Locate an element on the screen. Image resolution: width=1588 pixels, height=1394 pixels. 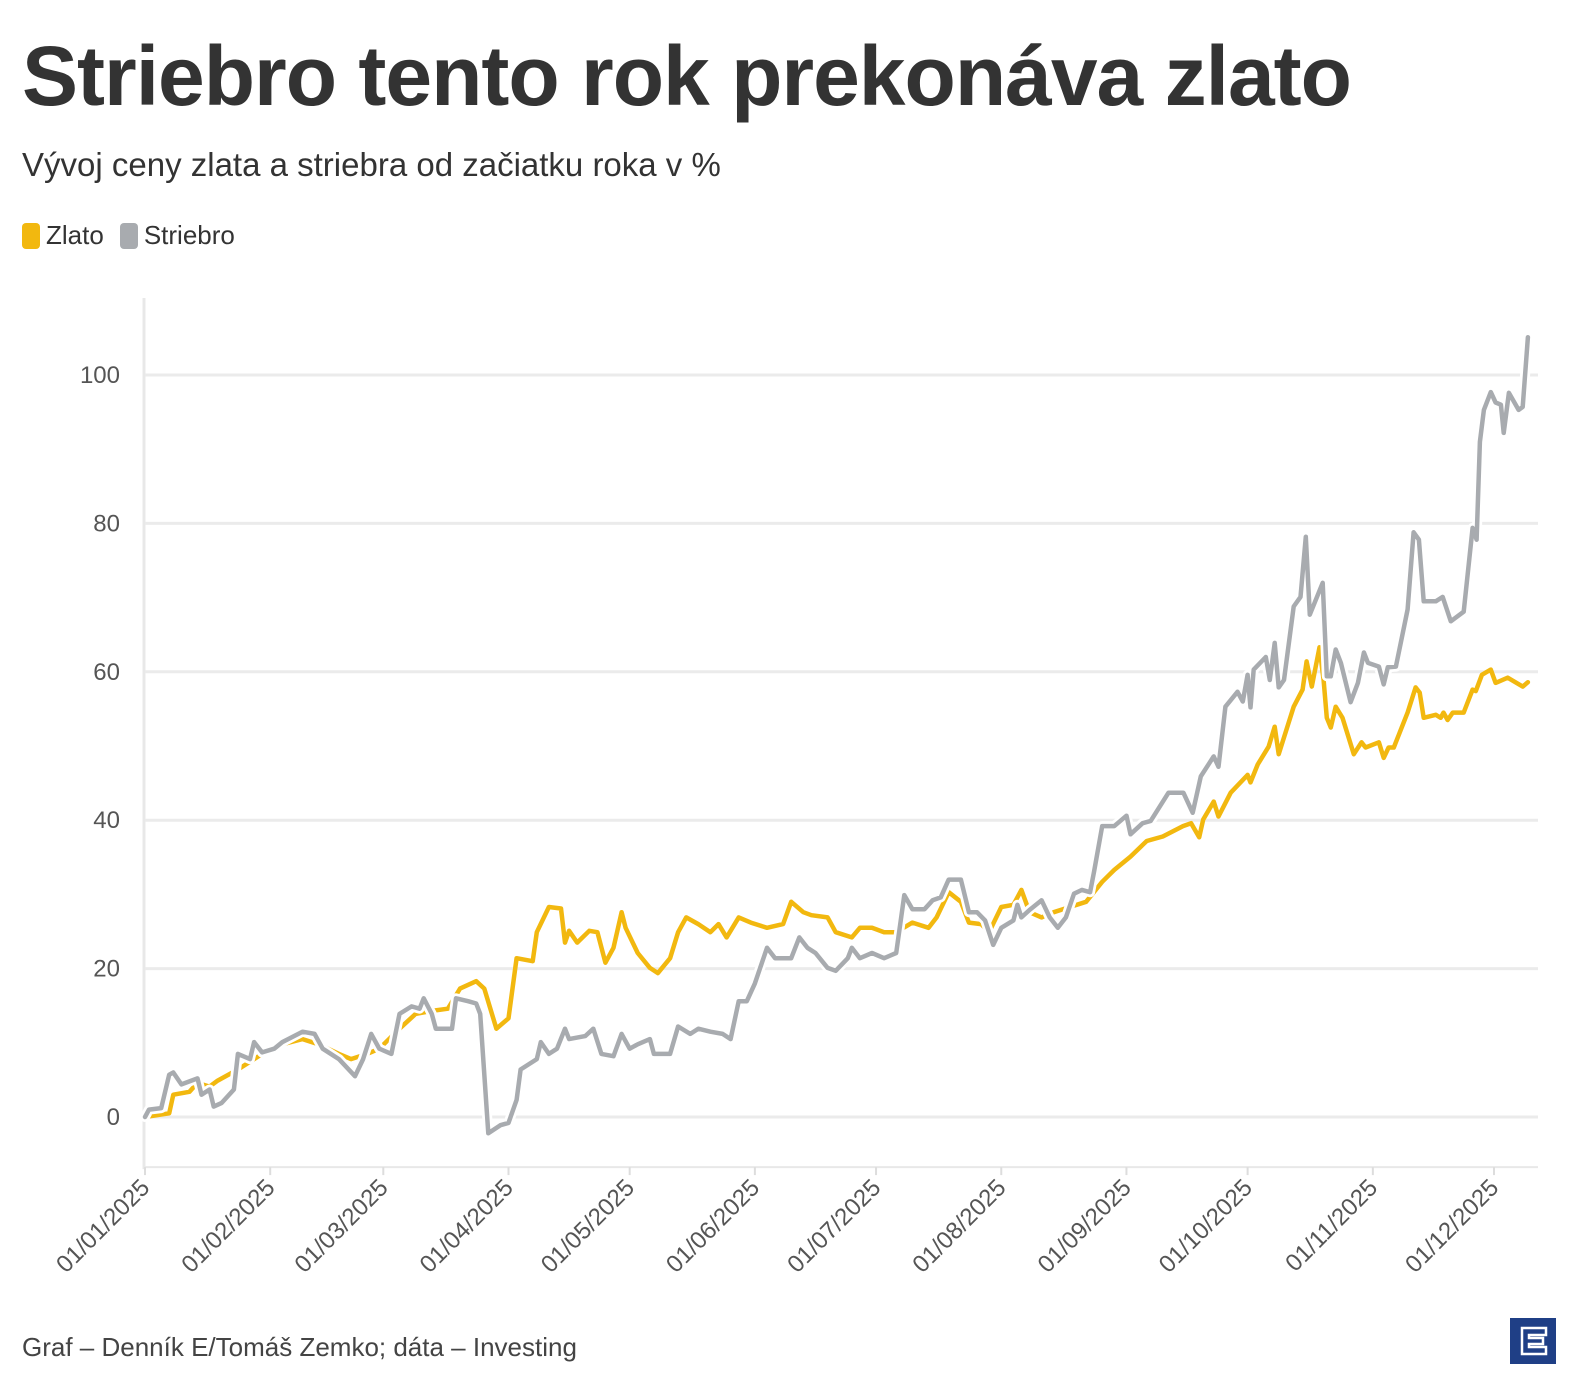
y-tick-label: 80 is located at coordinates (106, 523).